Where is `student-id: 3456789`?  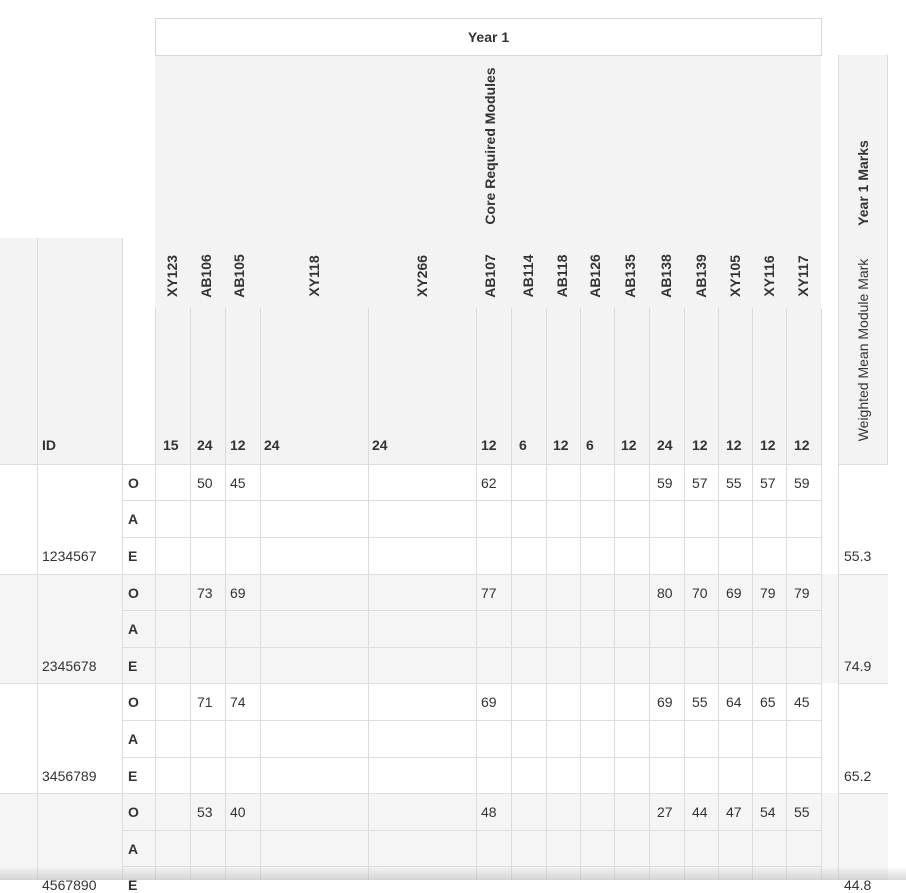
student-id: 3456789 is located at coordinates (69, 776).